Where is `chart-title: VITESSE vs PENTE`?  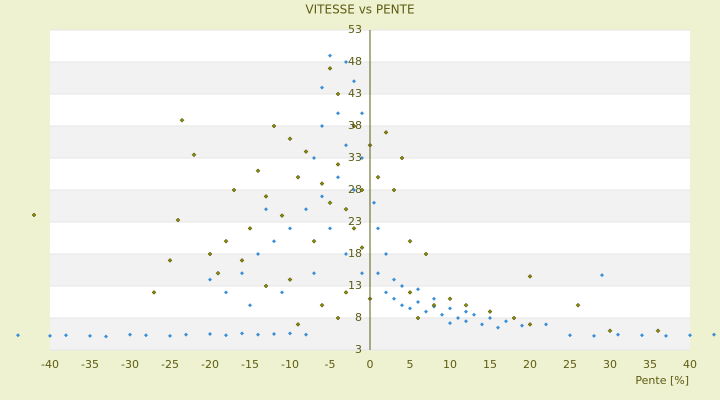 chart-title: VITESSE vs PENTE is located at coordinates (359, 10).